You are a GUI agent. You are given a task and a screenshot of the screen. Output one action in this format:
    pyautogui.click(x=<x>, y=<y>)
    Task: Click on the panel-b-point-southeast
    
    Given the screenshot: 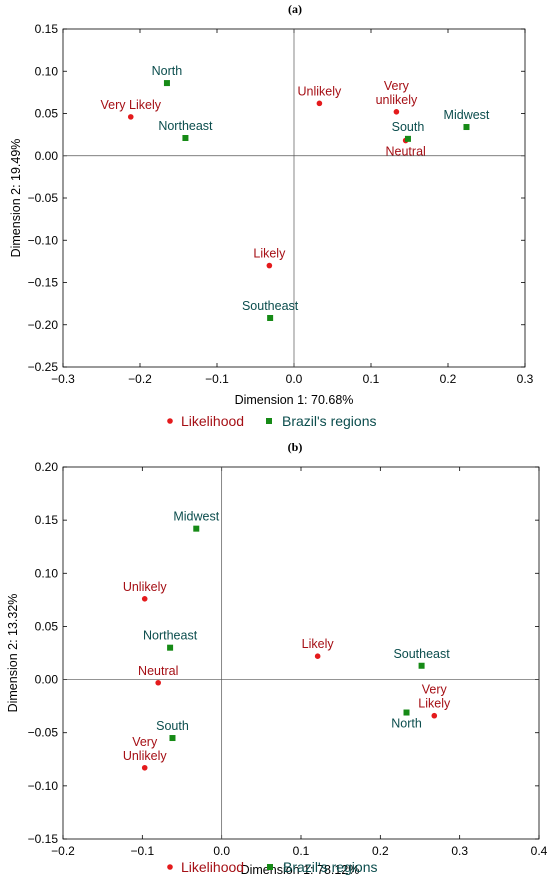 What is the action you would take?
    pyautogui.click(x=421, y=665)
    